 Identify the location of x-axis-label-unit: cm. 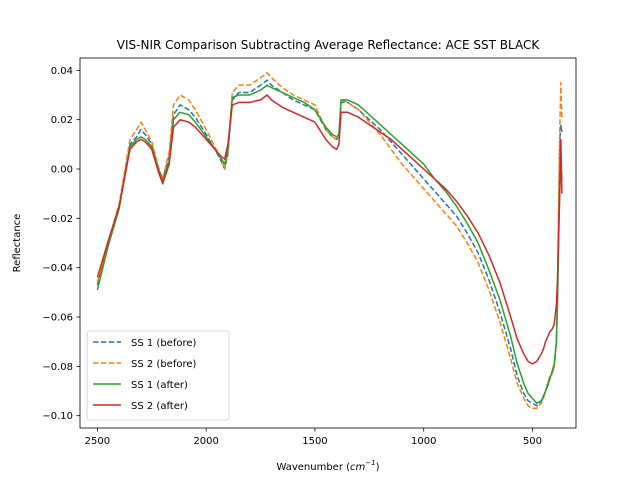
(357, 467).